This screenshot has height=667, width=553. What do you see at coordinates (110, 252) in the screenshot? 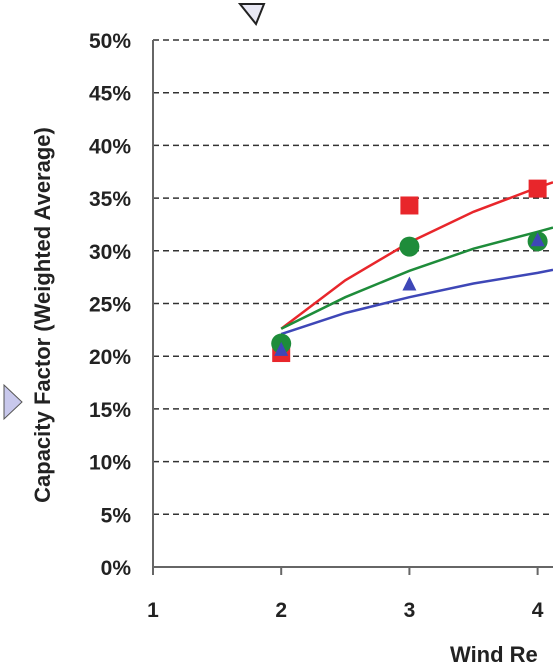
I see `y-tick-label: 30%` at bounding box center [110, 252].